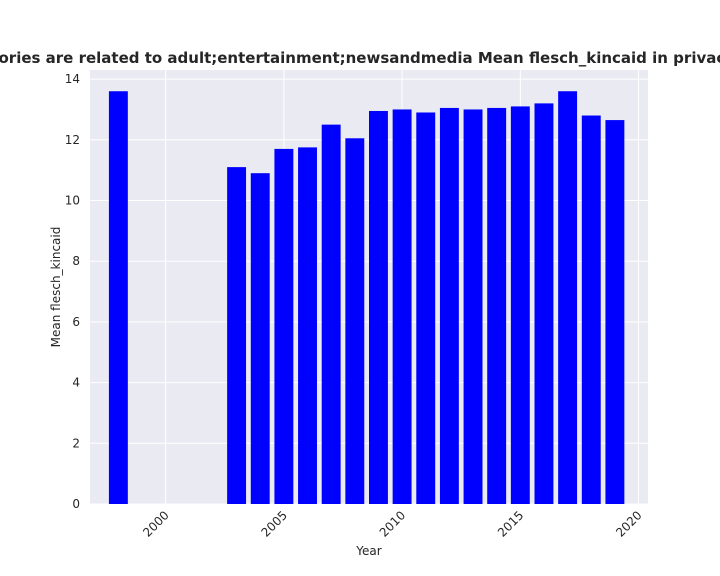 Image resolution: width=720 pixels, height=576 pixels. Describe the element at coordinates (284, 326) in the screenshot. I see `bar-2005` at that location.